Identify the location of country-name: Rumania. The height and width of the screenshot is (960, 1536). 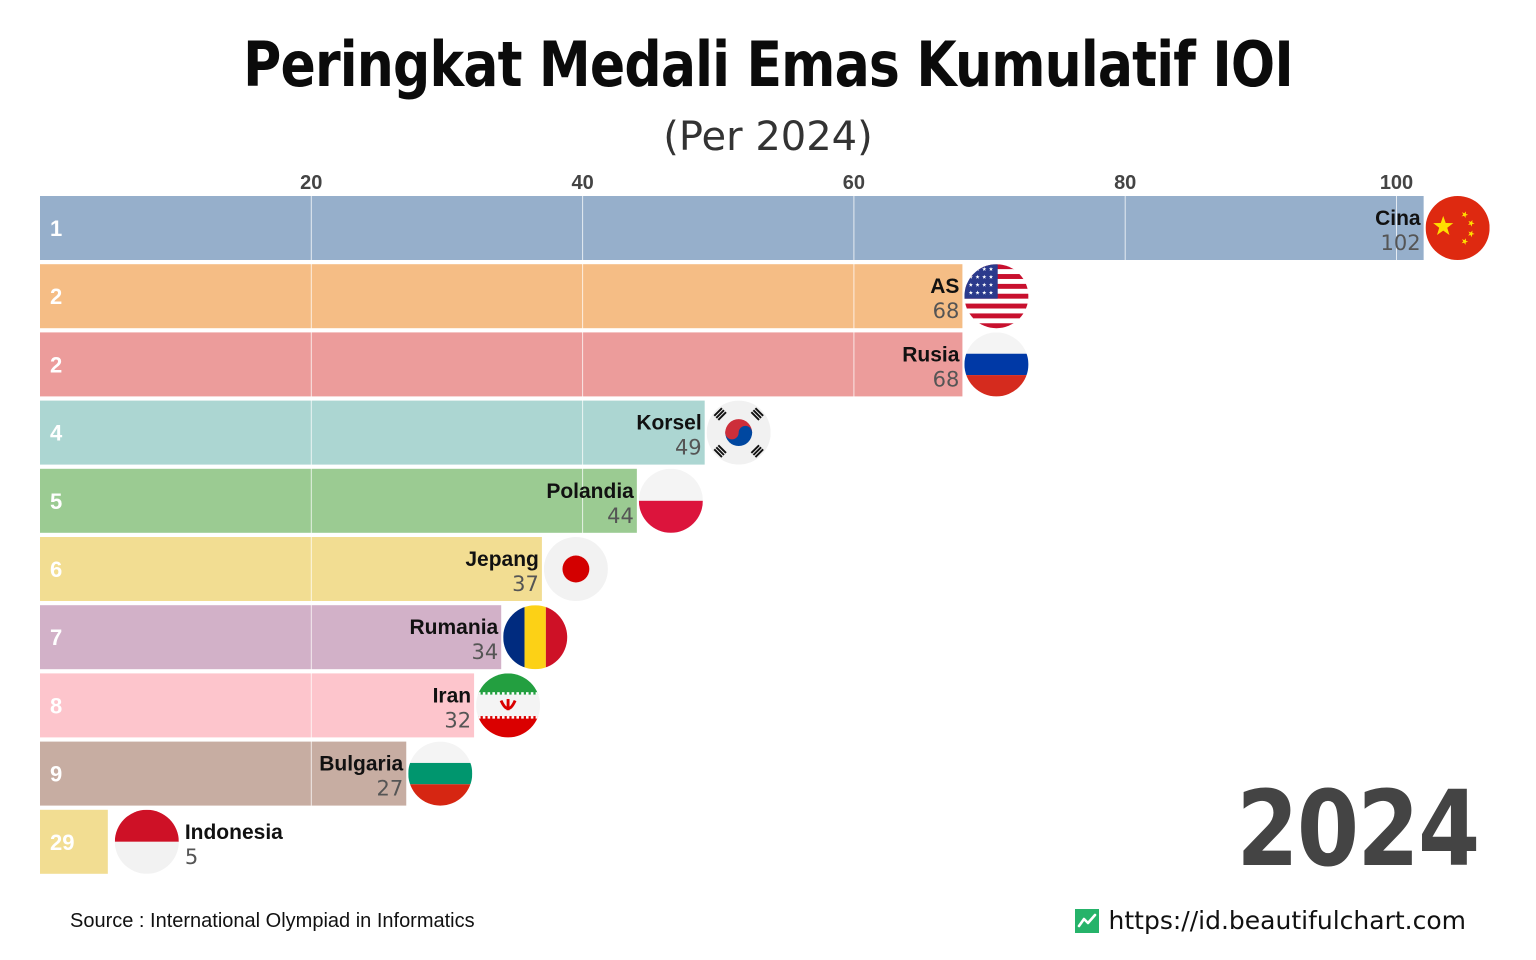
(454, 627).